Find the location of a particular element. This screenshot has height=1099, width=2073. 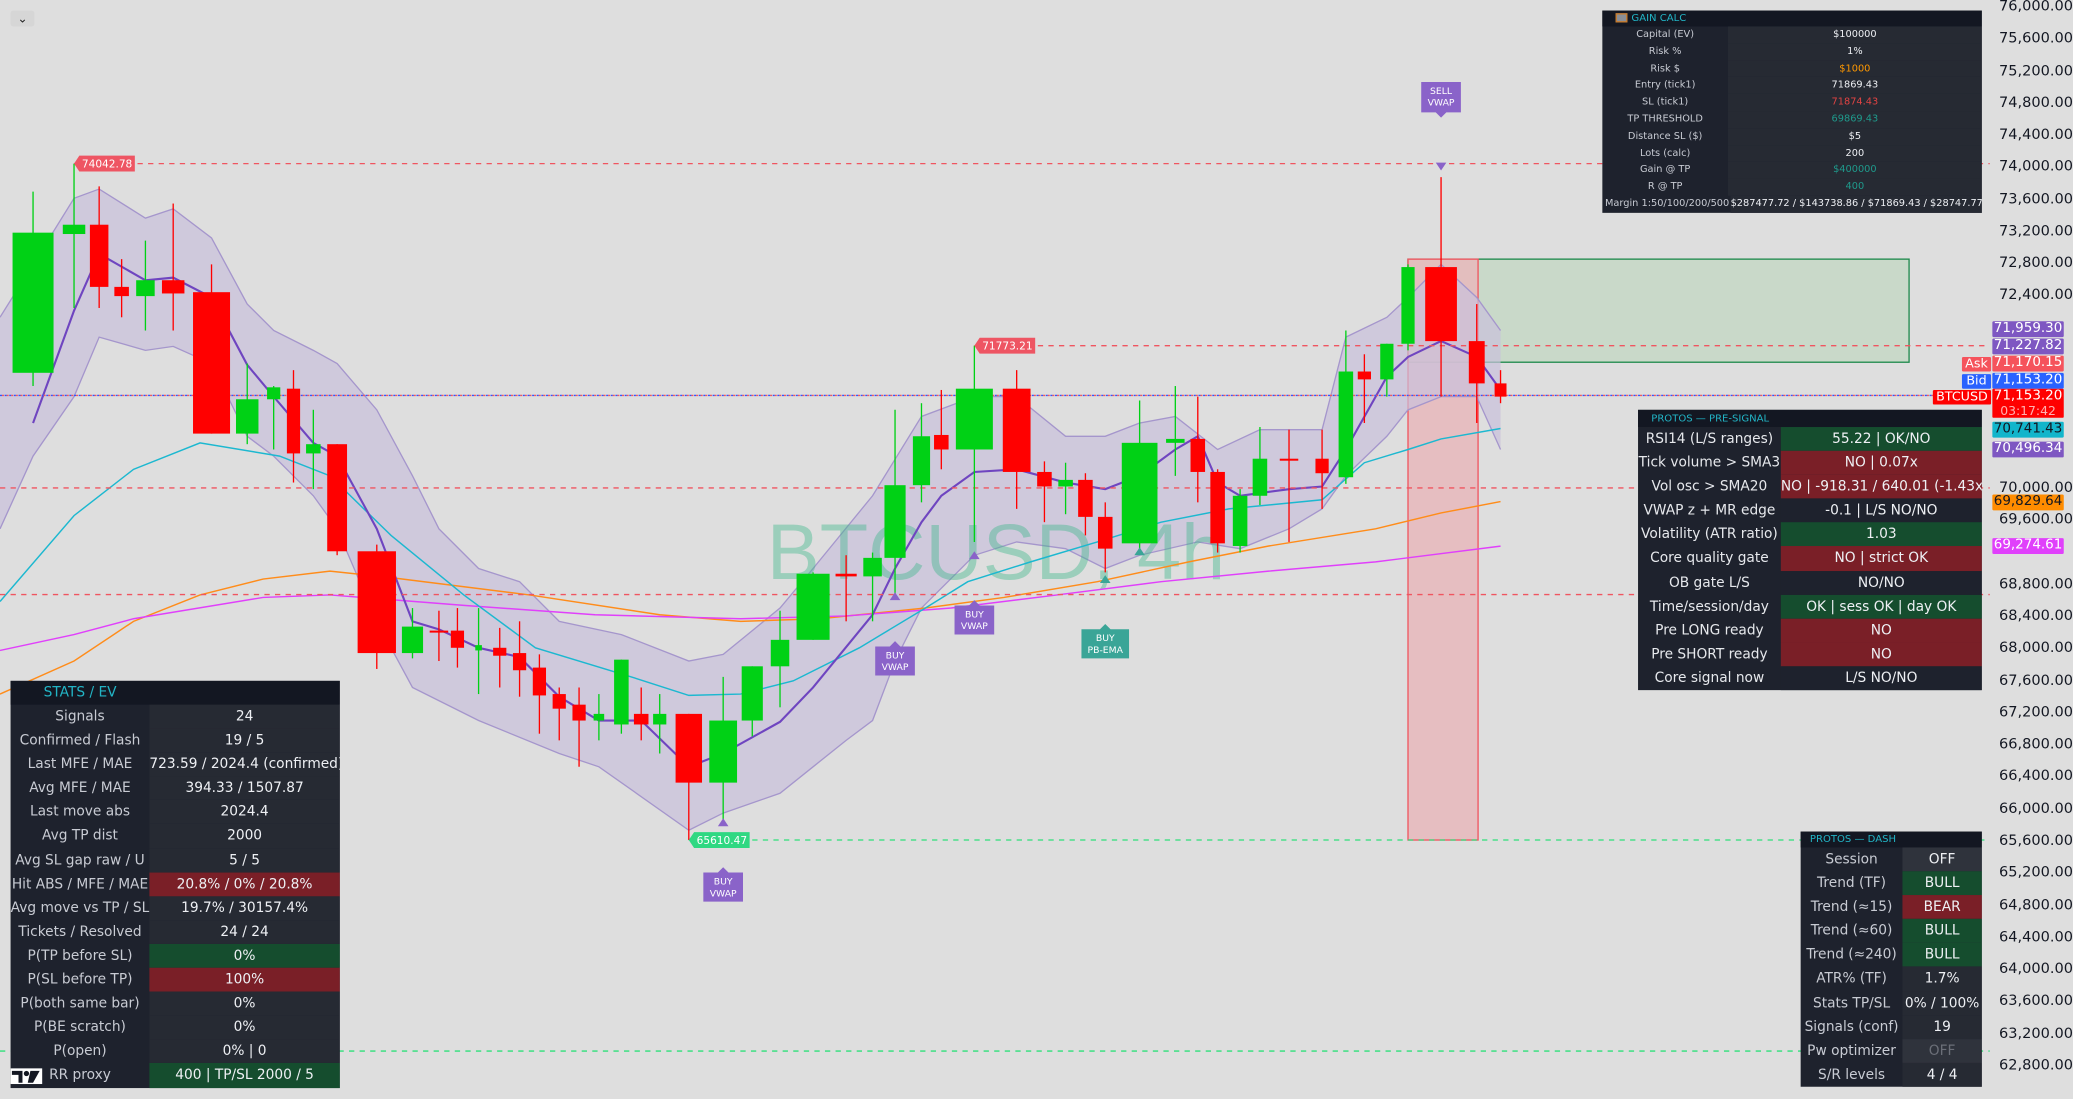

gain-calc-header: GAIN CALC is located at coordinates (1792, 18).